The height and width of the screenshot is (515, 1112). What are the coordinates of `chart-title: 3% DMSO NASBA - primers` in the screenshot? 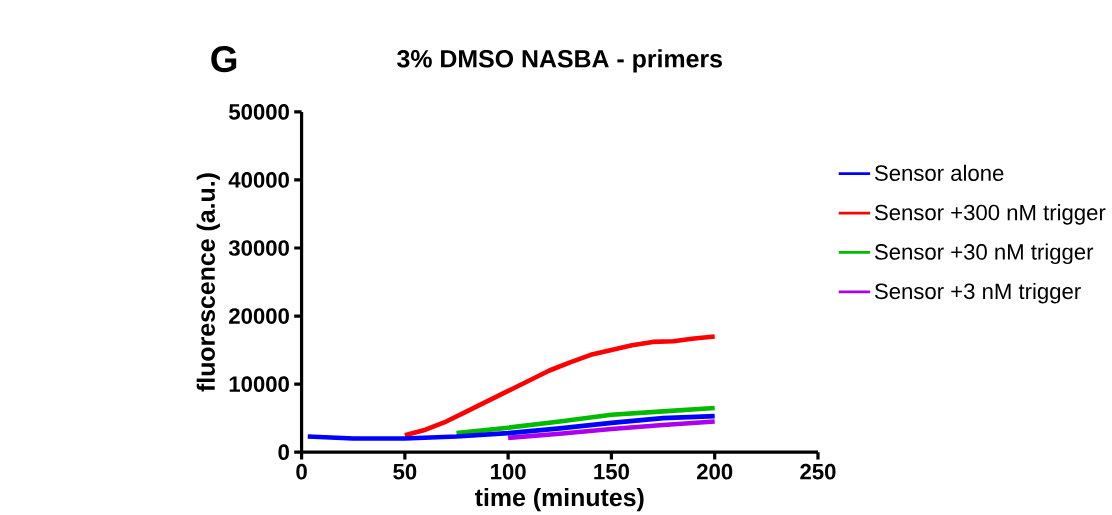 It's located at (559, 61).